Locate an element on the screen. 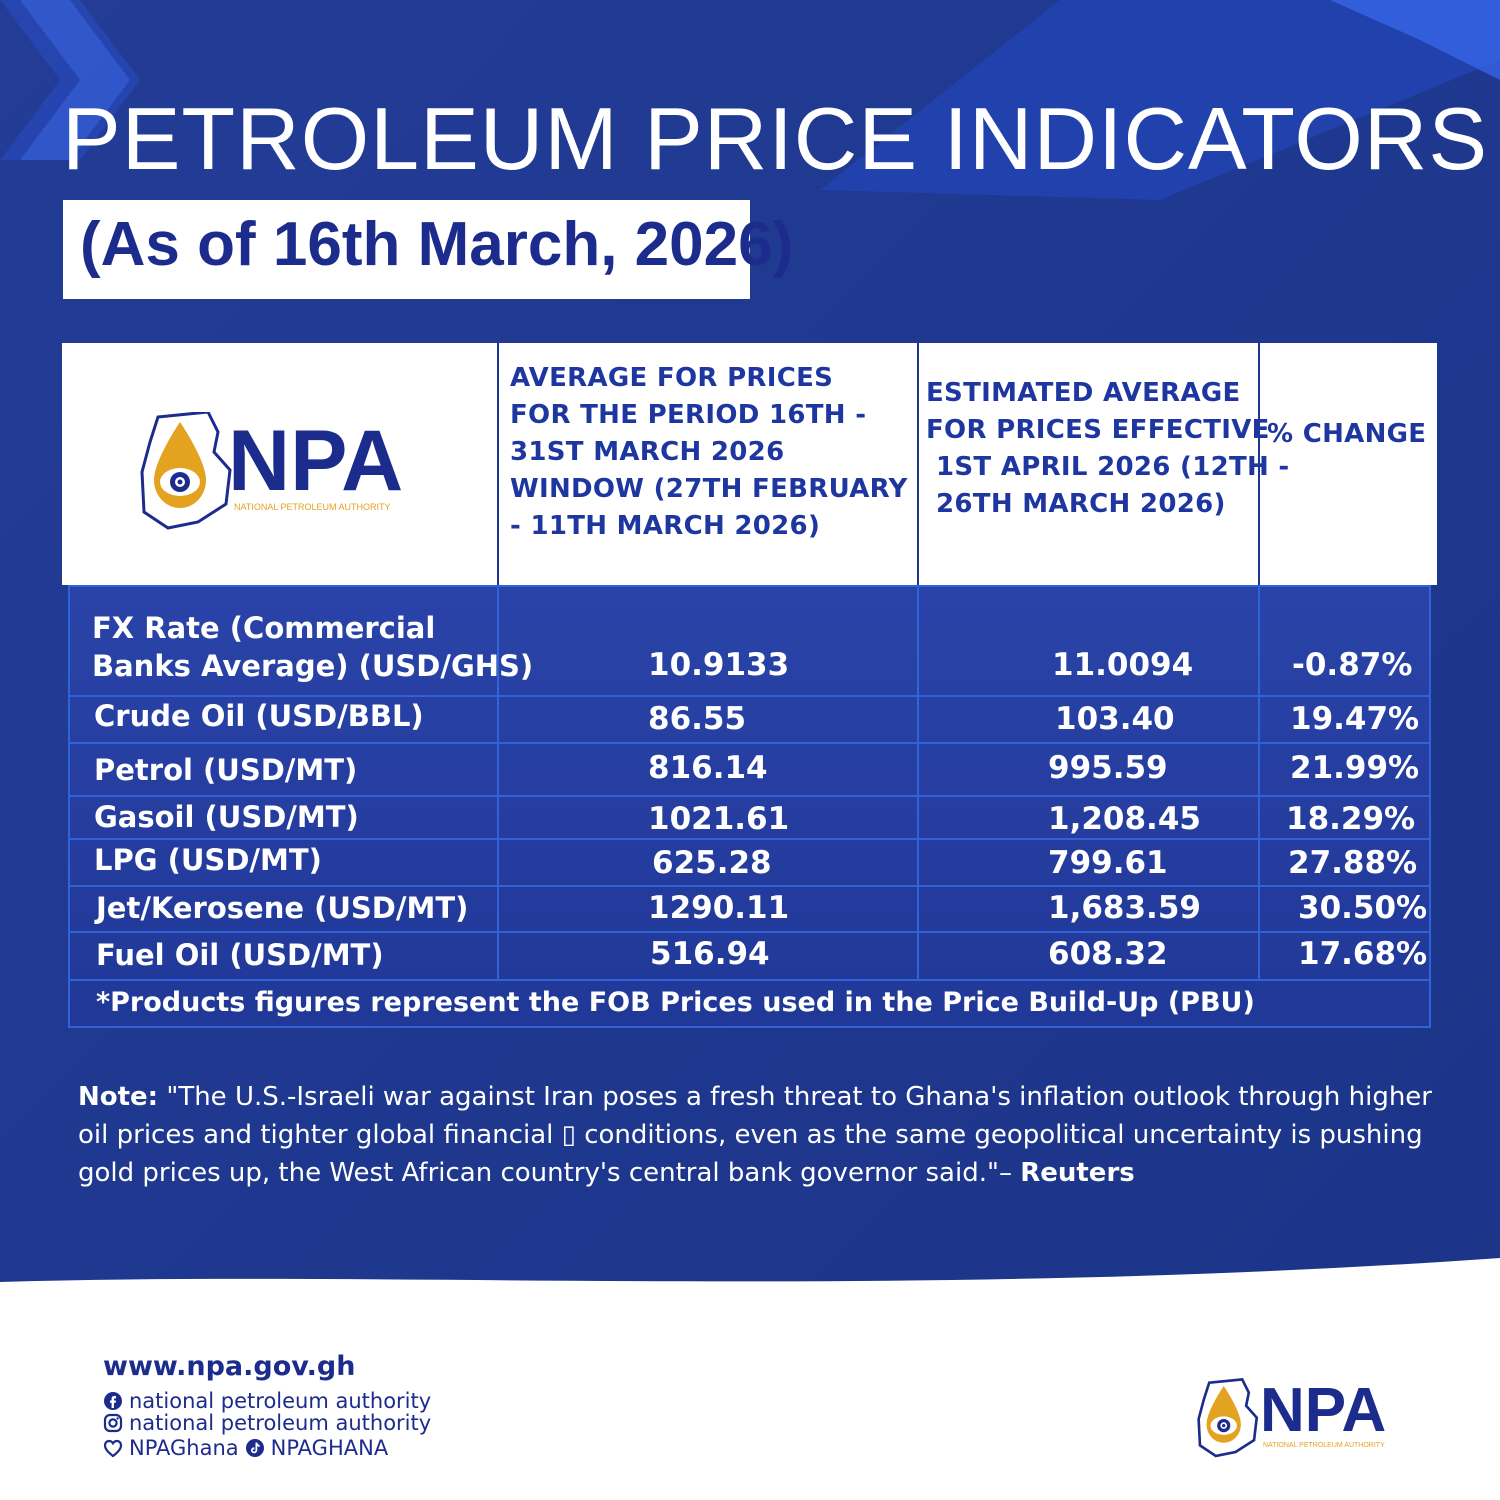 The image size is (1500, 1500). logo-subtext: NATIONAL PETROLEUM AUTHORITY is located at coordinates (312, 507).